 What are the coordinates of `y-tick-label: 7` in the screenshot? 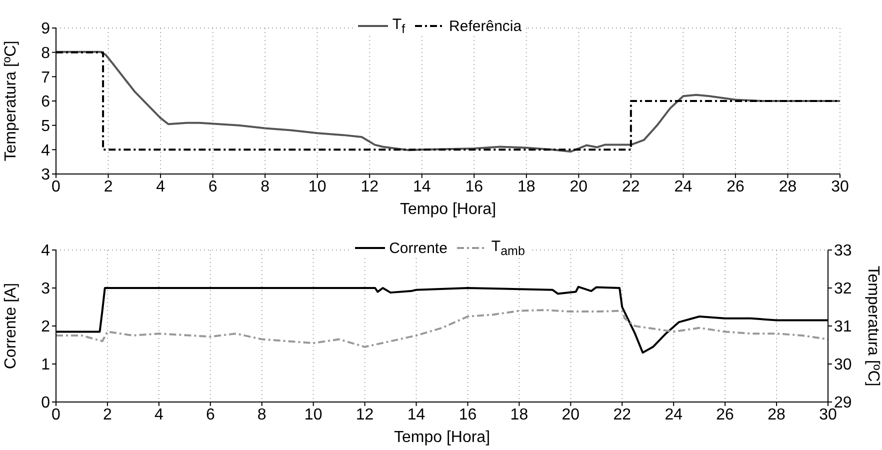 It's located at (45, 77).